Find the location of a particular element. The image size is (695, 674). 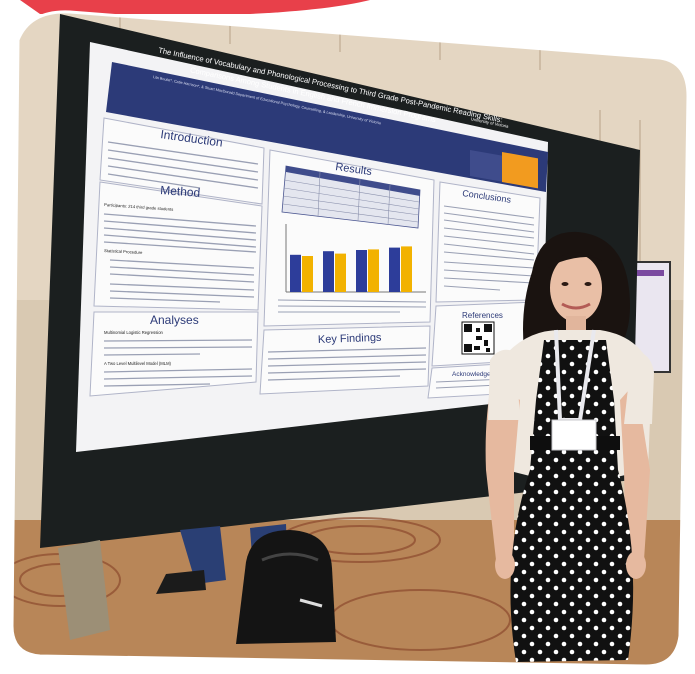

key-findings-text-lines is located at coordinates (347, 364).